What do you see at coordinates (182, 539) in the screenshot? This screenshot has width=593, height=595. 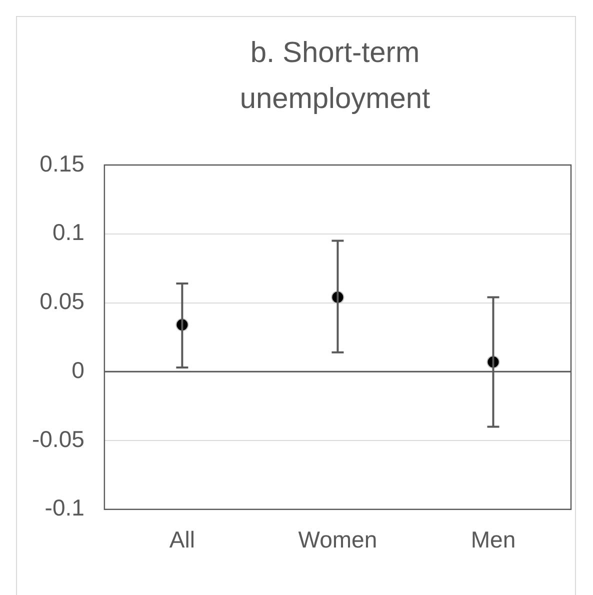 I see `x-tick-label: All` at bounding box center [182, 539].